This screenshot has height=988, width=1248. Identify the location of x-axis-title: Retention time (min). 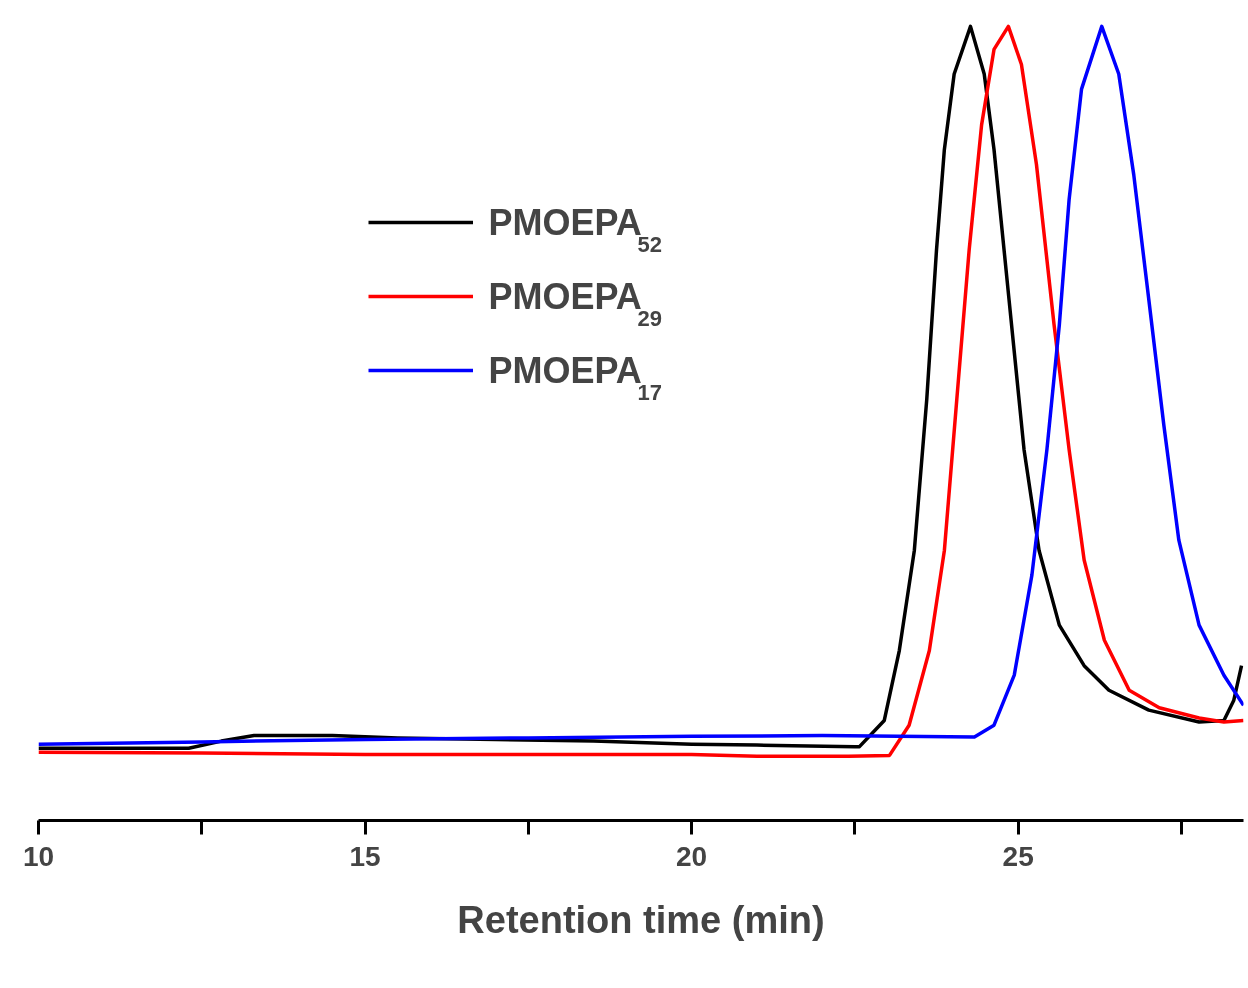
(641, 919).